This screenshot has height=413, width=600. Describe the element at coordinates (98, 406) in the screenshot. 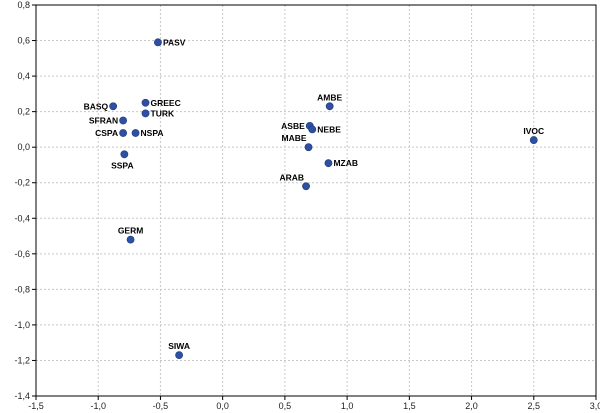

I see `x-tick-label: -1,0` at that location.